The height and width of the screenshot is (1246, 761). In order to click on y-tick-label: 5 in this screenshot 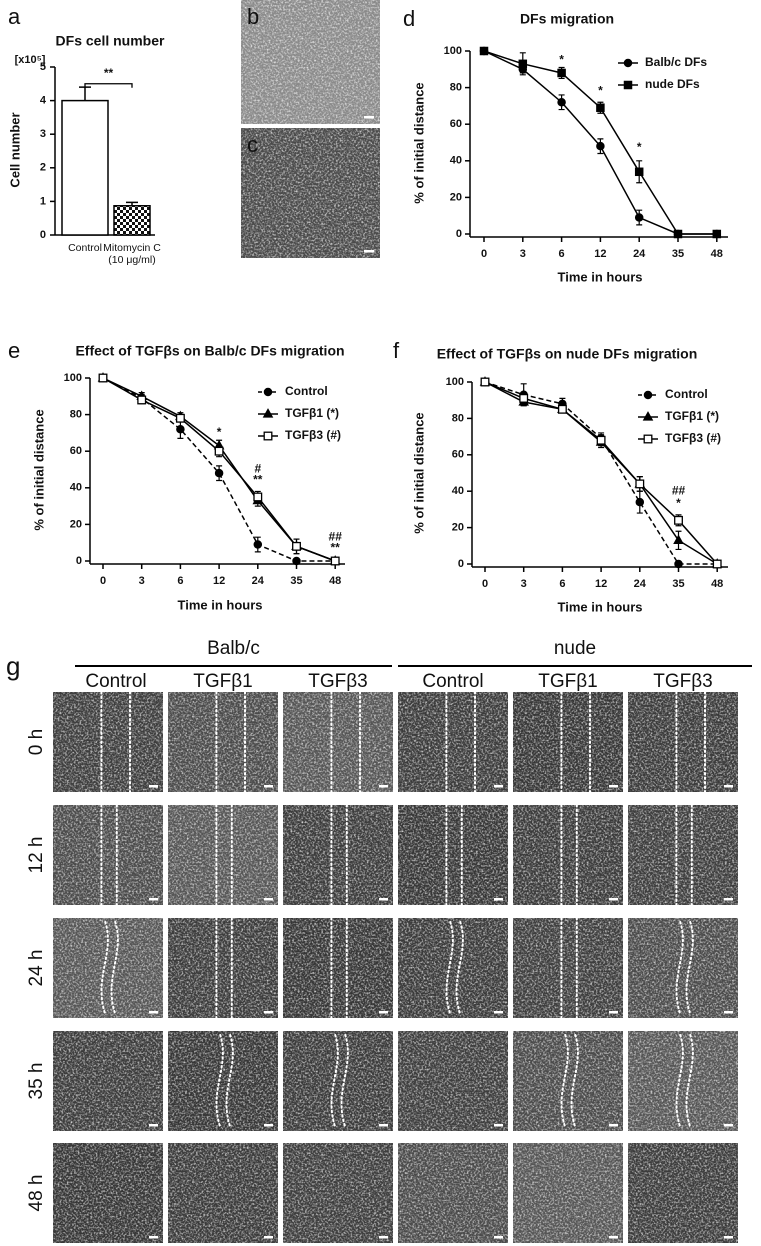, I will do `click(43, 67)`.